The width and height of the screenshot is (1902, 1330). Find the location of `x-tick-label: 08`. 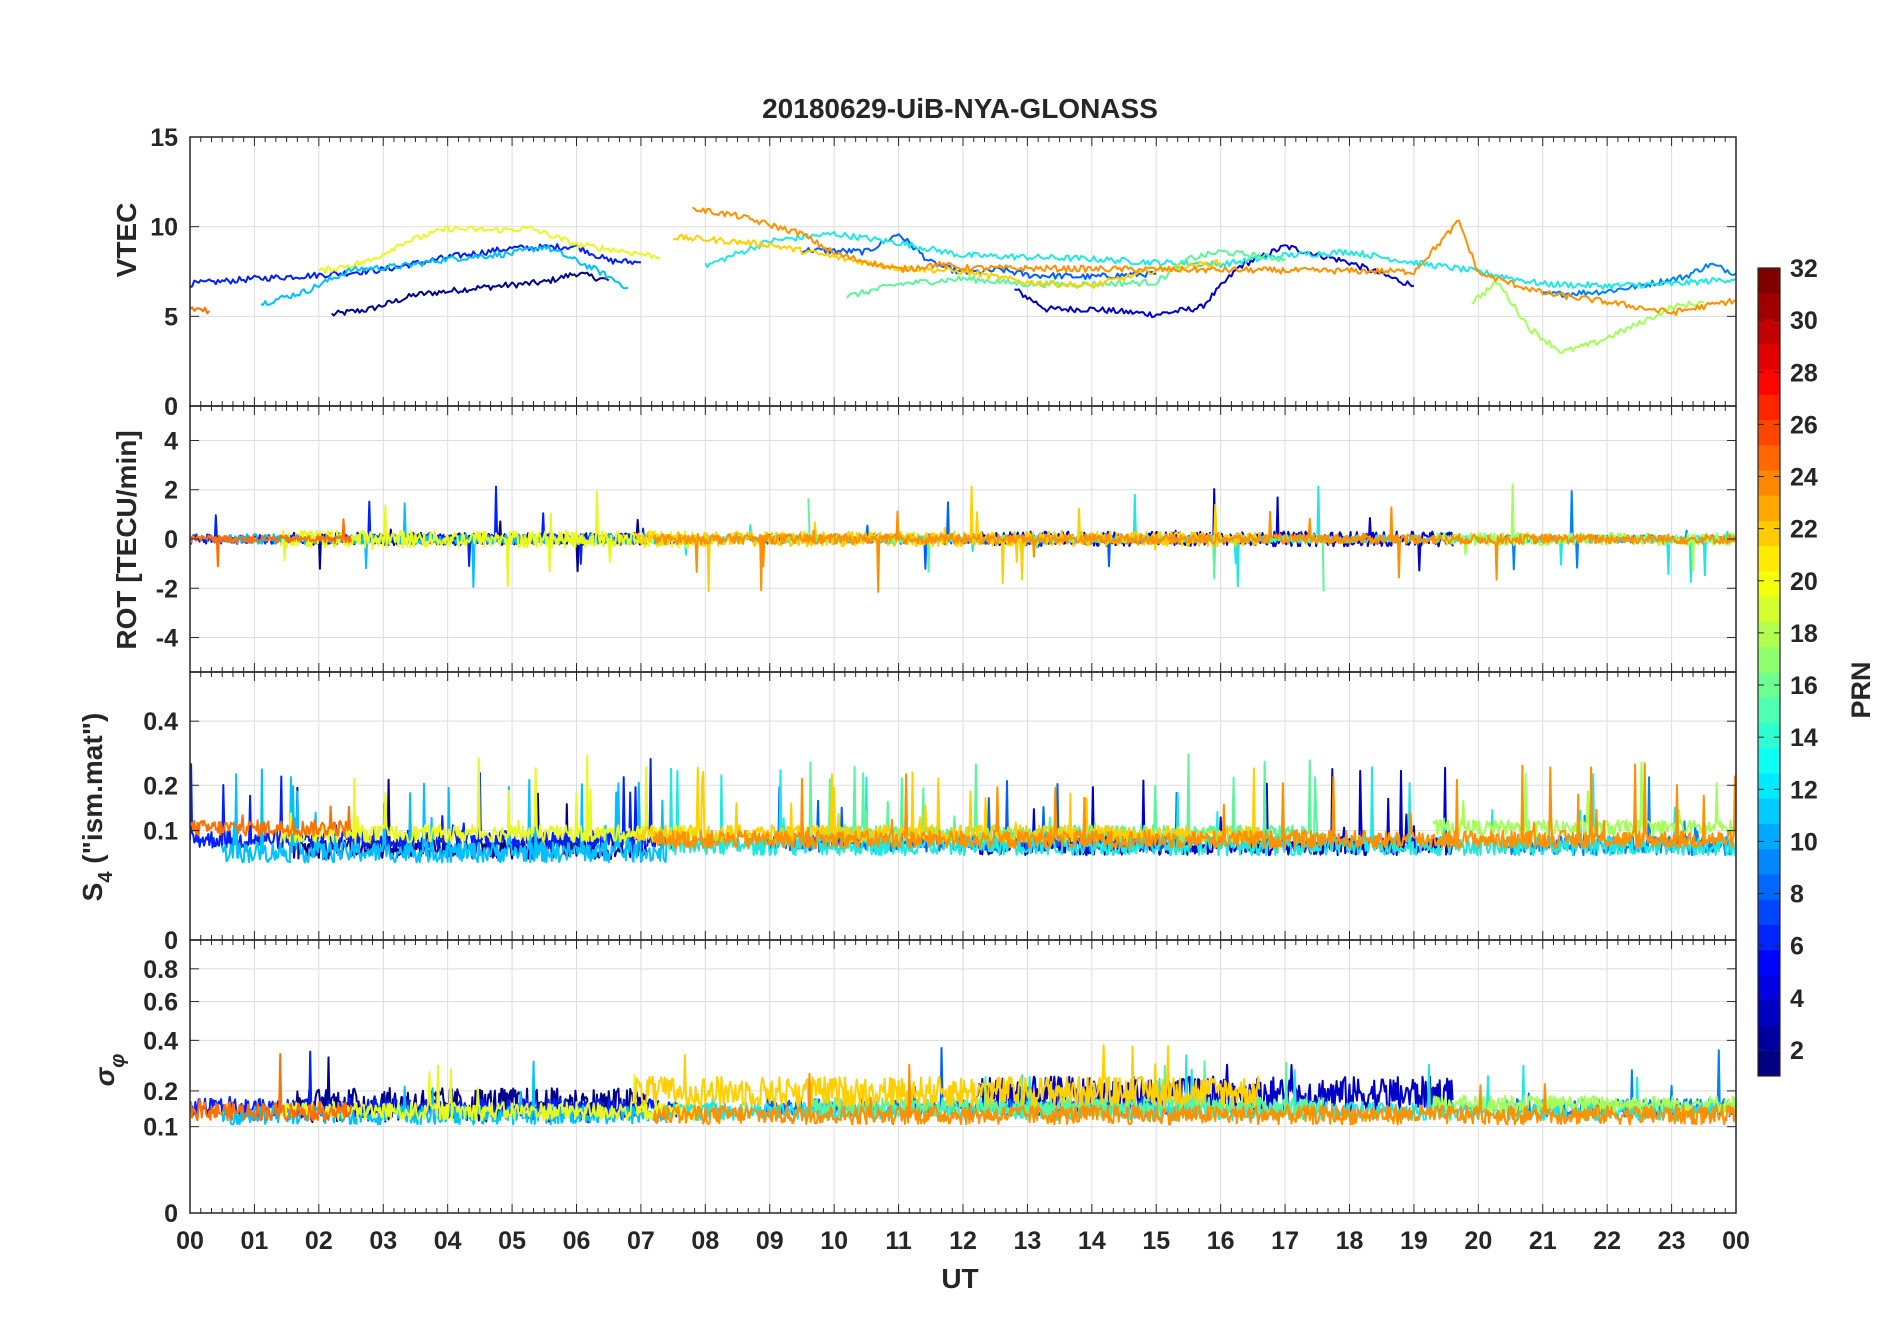

x-tick-label: 08 is located at coordinates (705, 1241).